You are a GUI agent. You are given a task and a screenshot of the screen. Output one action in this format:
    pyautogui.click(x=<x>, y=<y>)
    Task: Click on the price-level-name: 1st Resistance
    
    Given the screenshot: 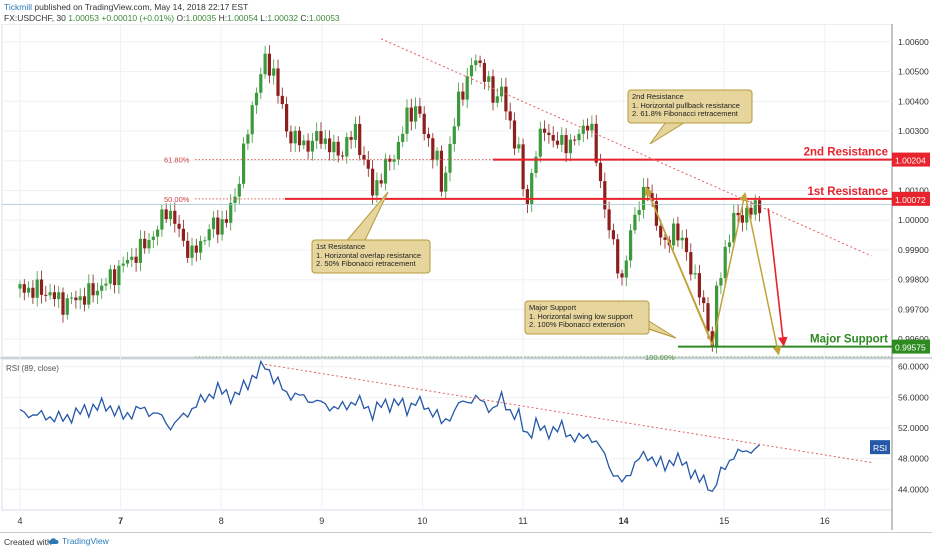 What is the action you would take?
    pyautogui.click(x=847, y=192)
    